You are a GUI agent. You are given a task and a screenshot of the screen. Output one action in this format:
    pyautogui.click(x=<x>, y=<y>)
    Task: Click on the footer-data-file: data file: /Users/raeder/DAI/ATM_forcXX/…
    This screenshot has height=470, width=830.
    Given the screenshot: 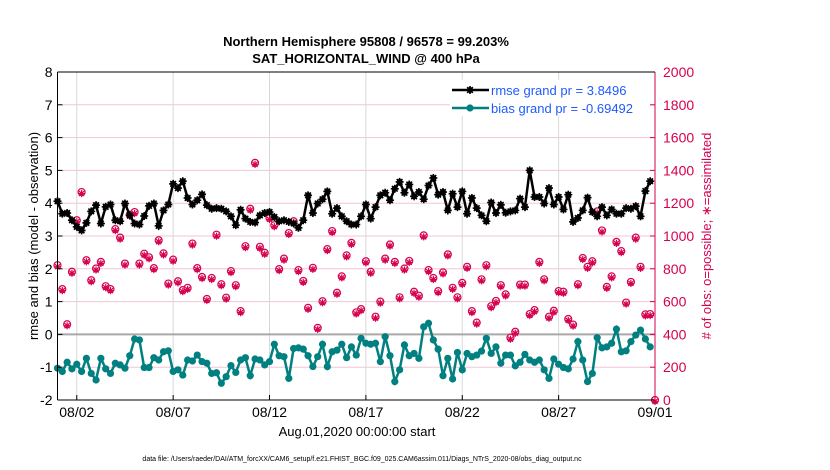 What is the action you would take?
    pyautogui.click(x=362, y=459)
    